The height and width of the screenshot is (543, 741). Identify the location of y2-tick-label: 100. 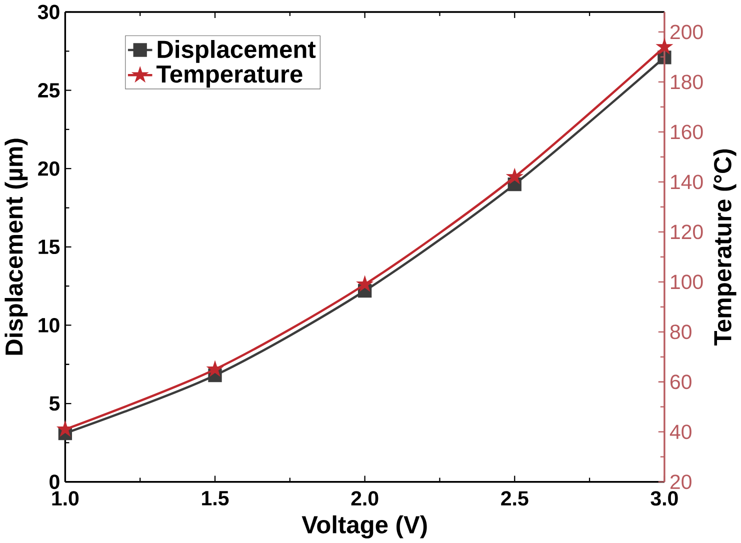
(687, 282).